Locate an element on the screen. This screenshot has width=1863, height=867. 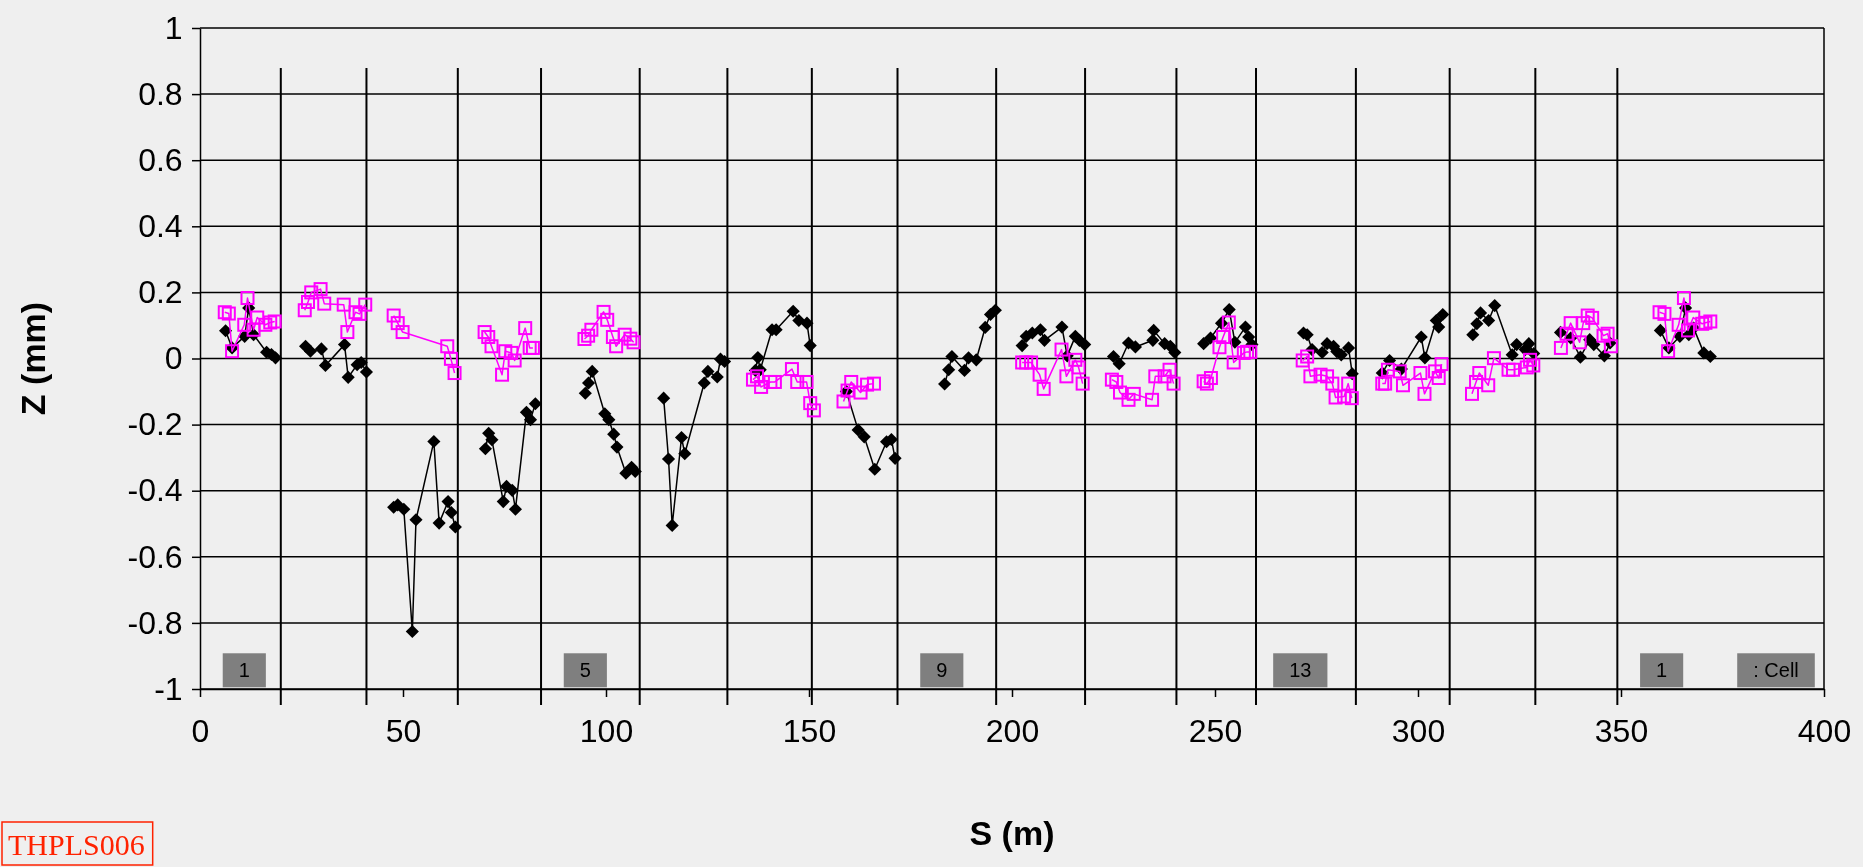
annotation: 9 is located at coordinates (942, 670).